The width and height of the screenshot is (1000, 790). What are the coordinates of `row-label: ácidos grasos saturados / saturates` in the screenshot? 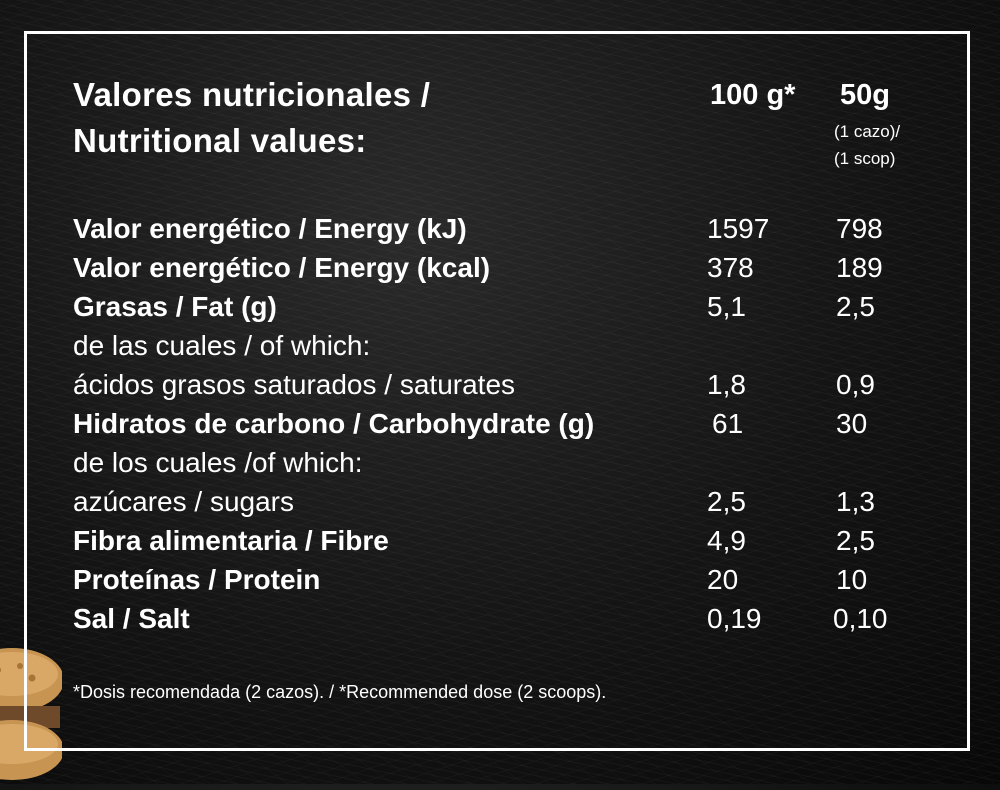 It's located at (294, 384).